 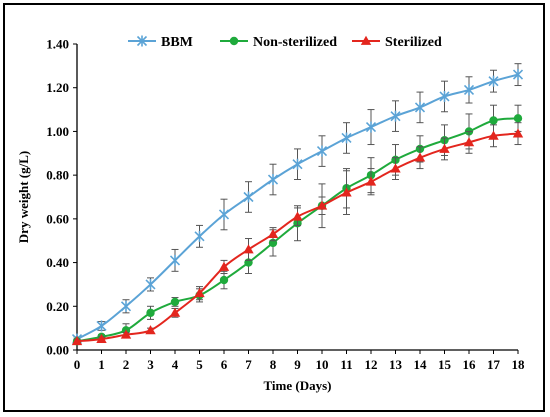 I want to click on x-tick-label: 3, so click(x=150, y=364).